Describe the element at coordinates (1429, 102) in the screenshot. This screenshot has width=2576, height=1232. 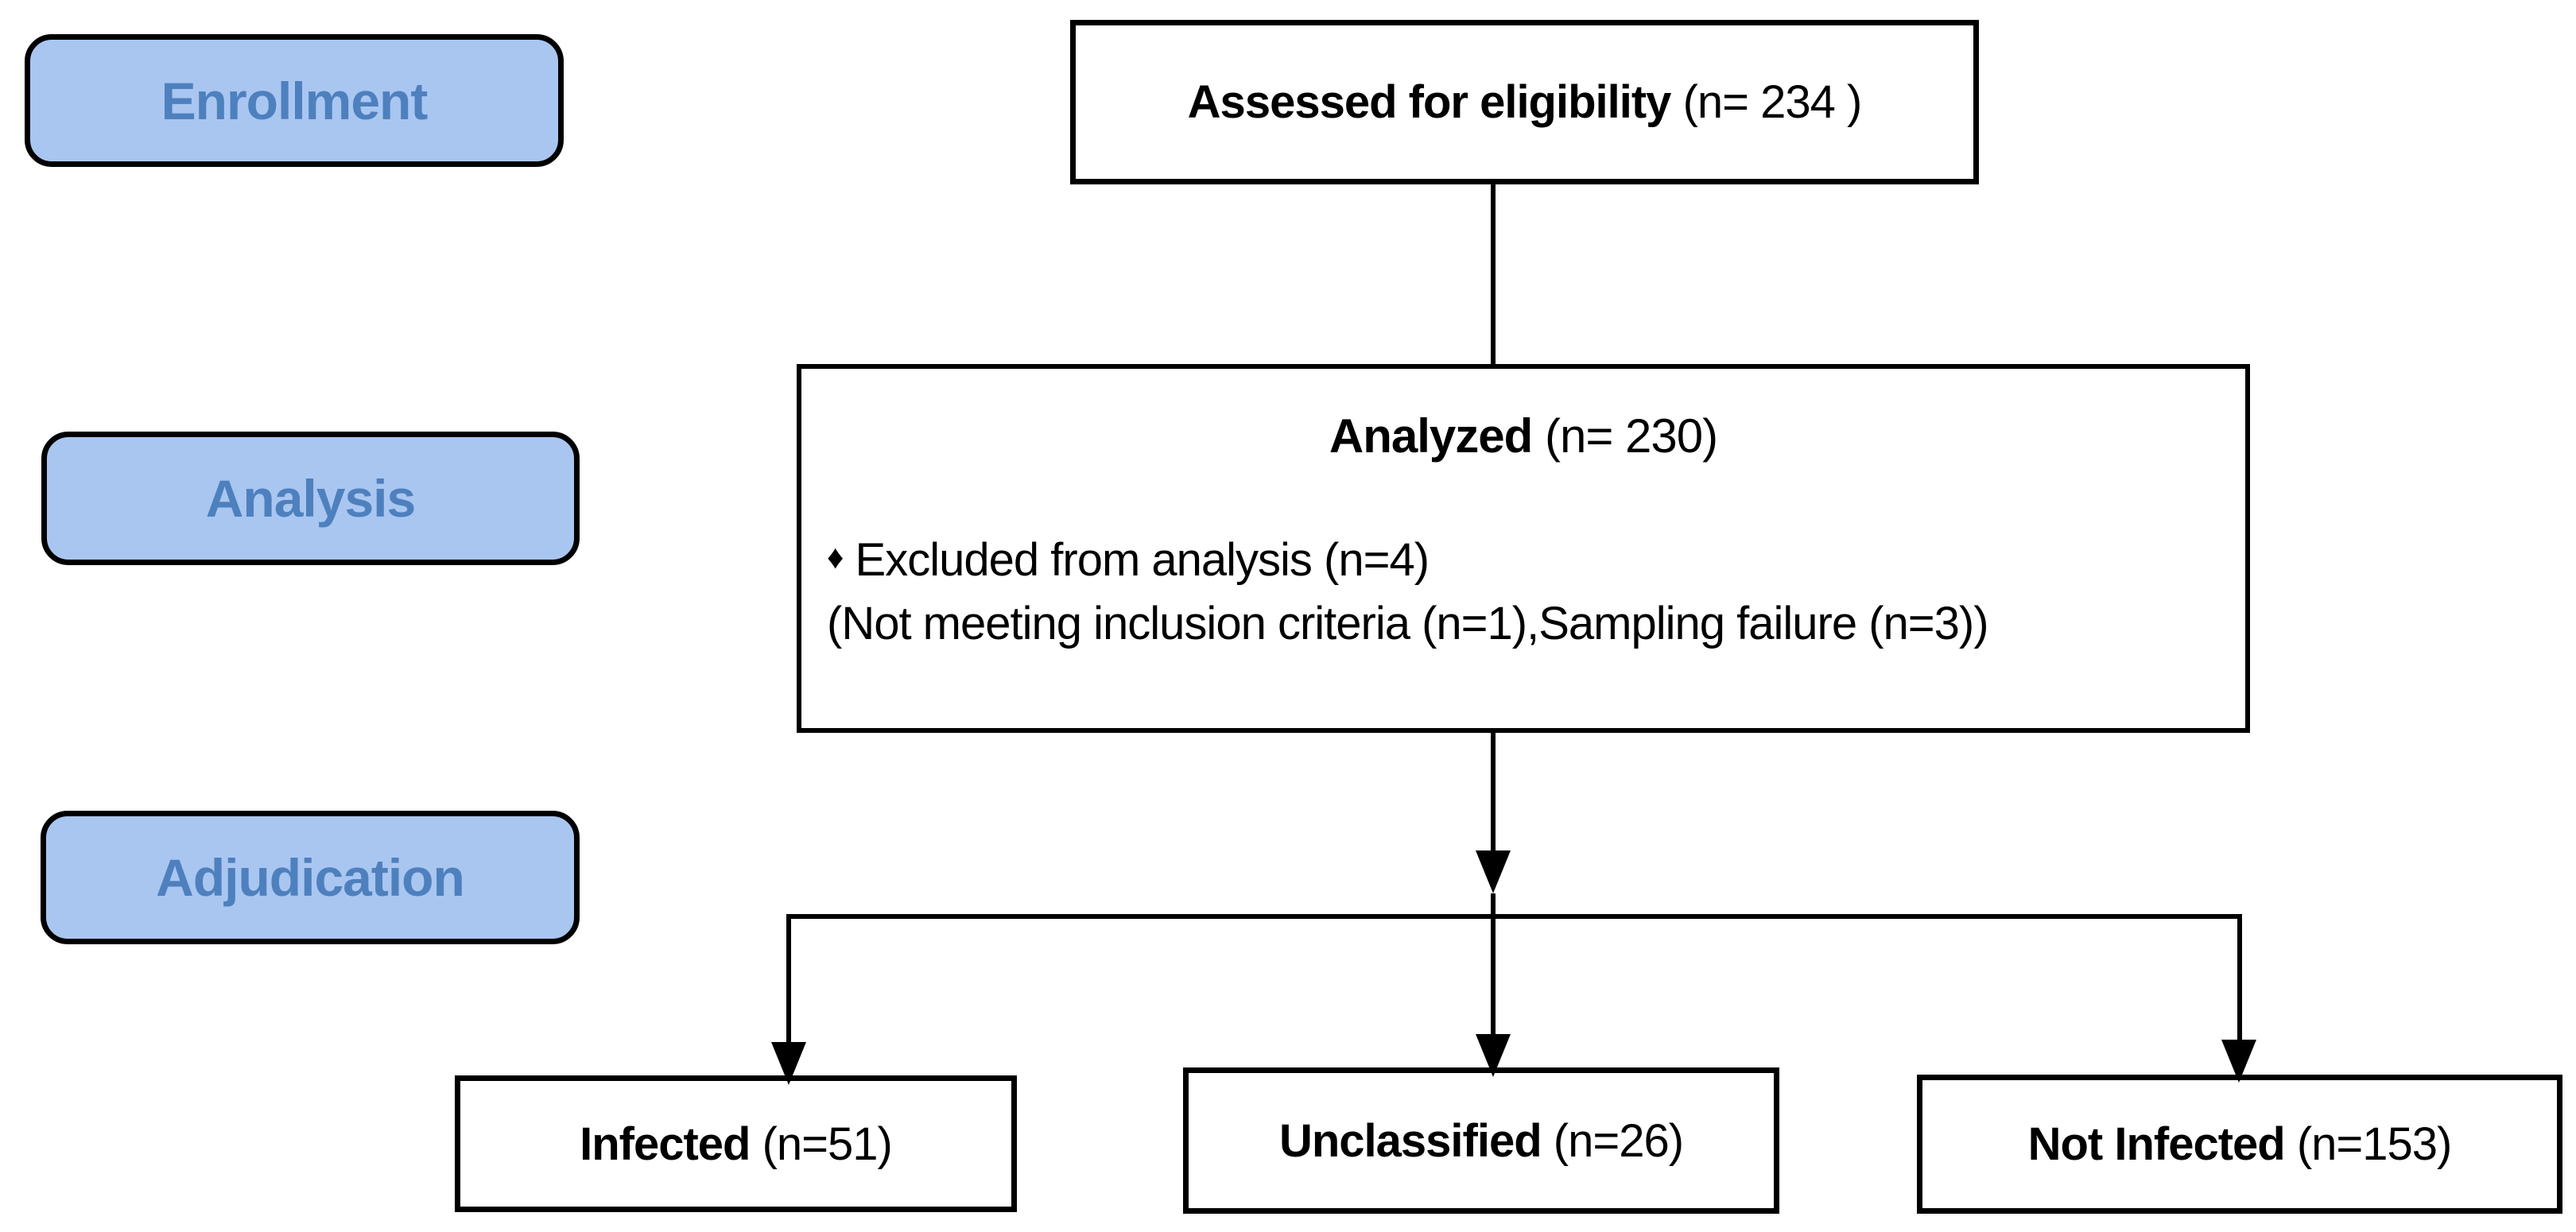
I see `assessed-title: Assessed for eligibility` at that location.